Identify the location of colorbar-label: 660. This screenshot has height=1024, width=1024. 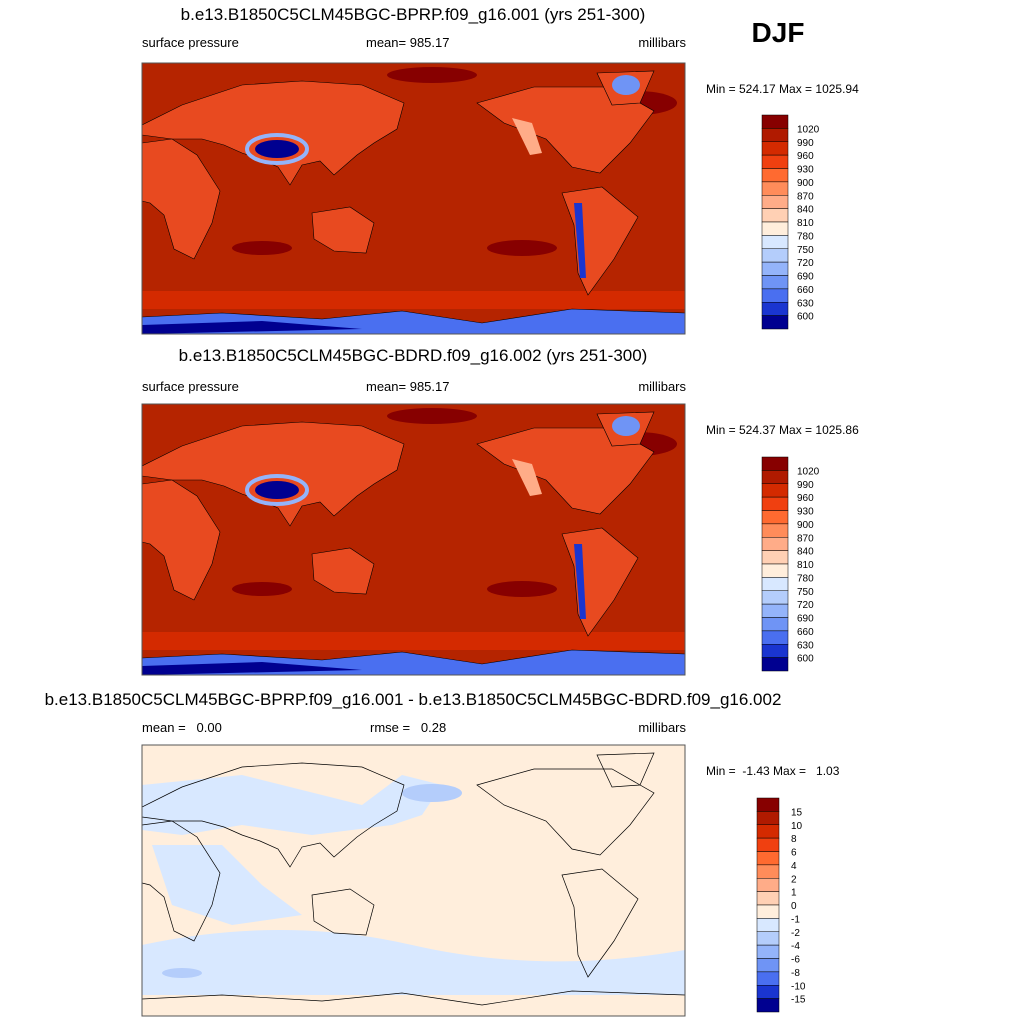
(805, 290).